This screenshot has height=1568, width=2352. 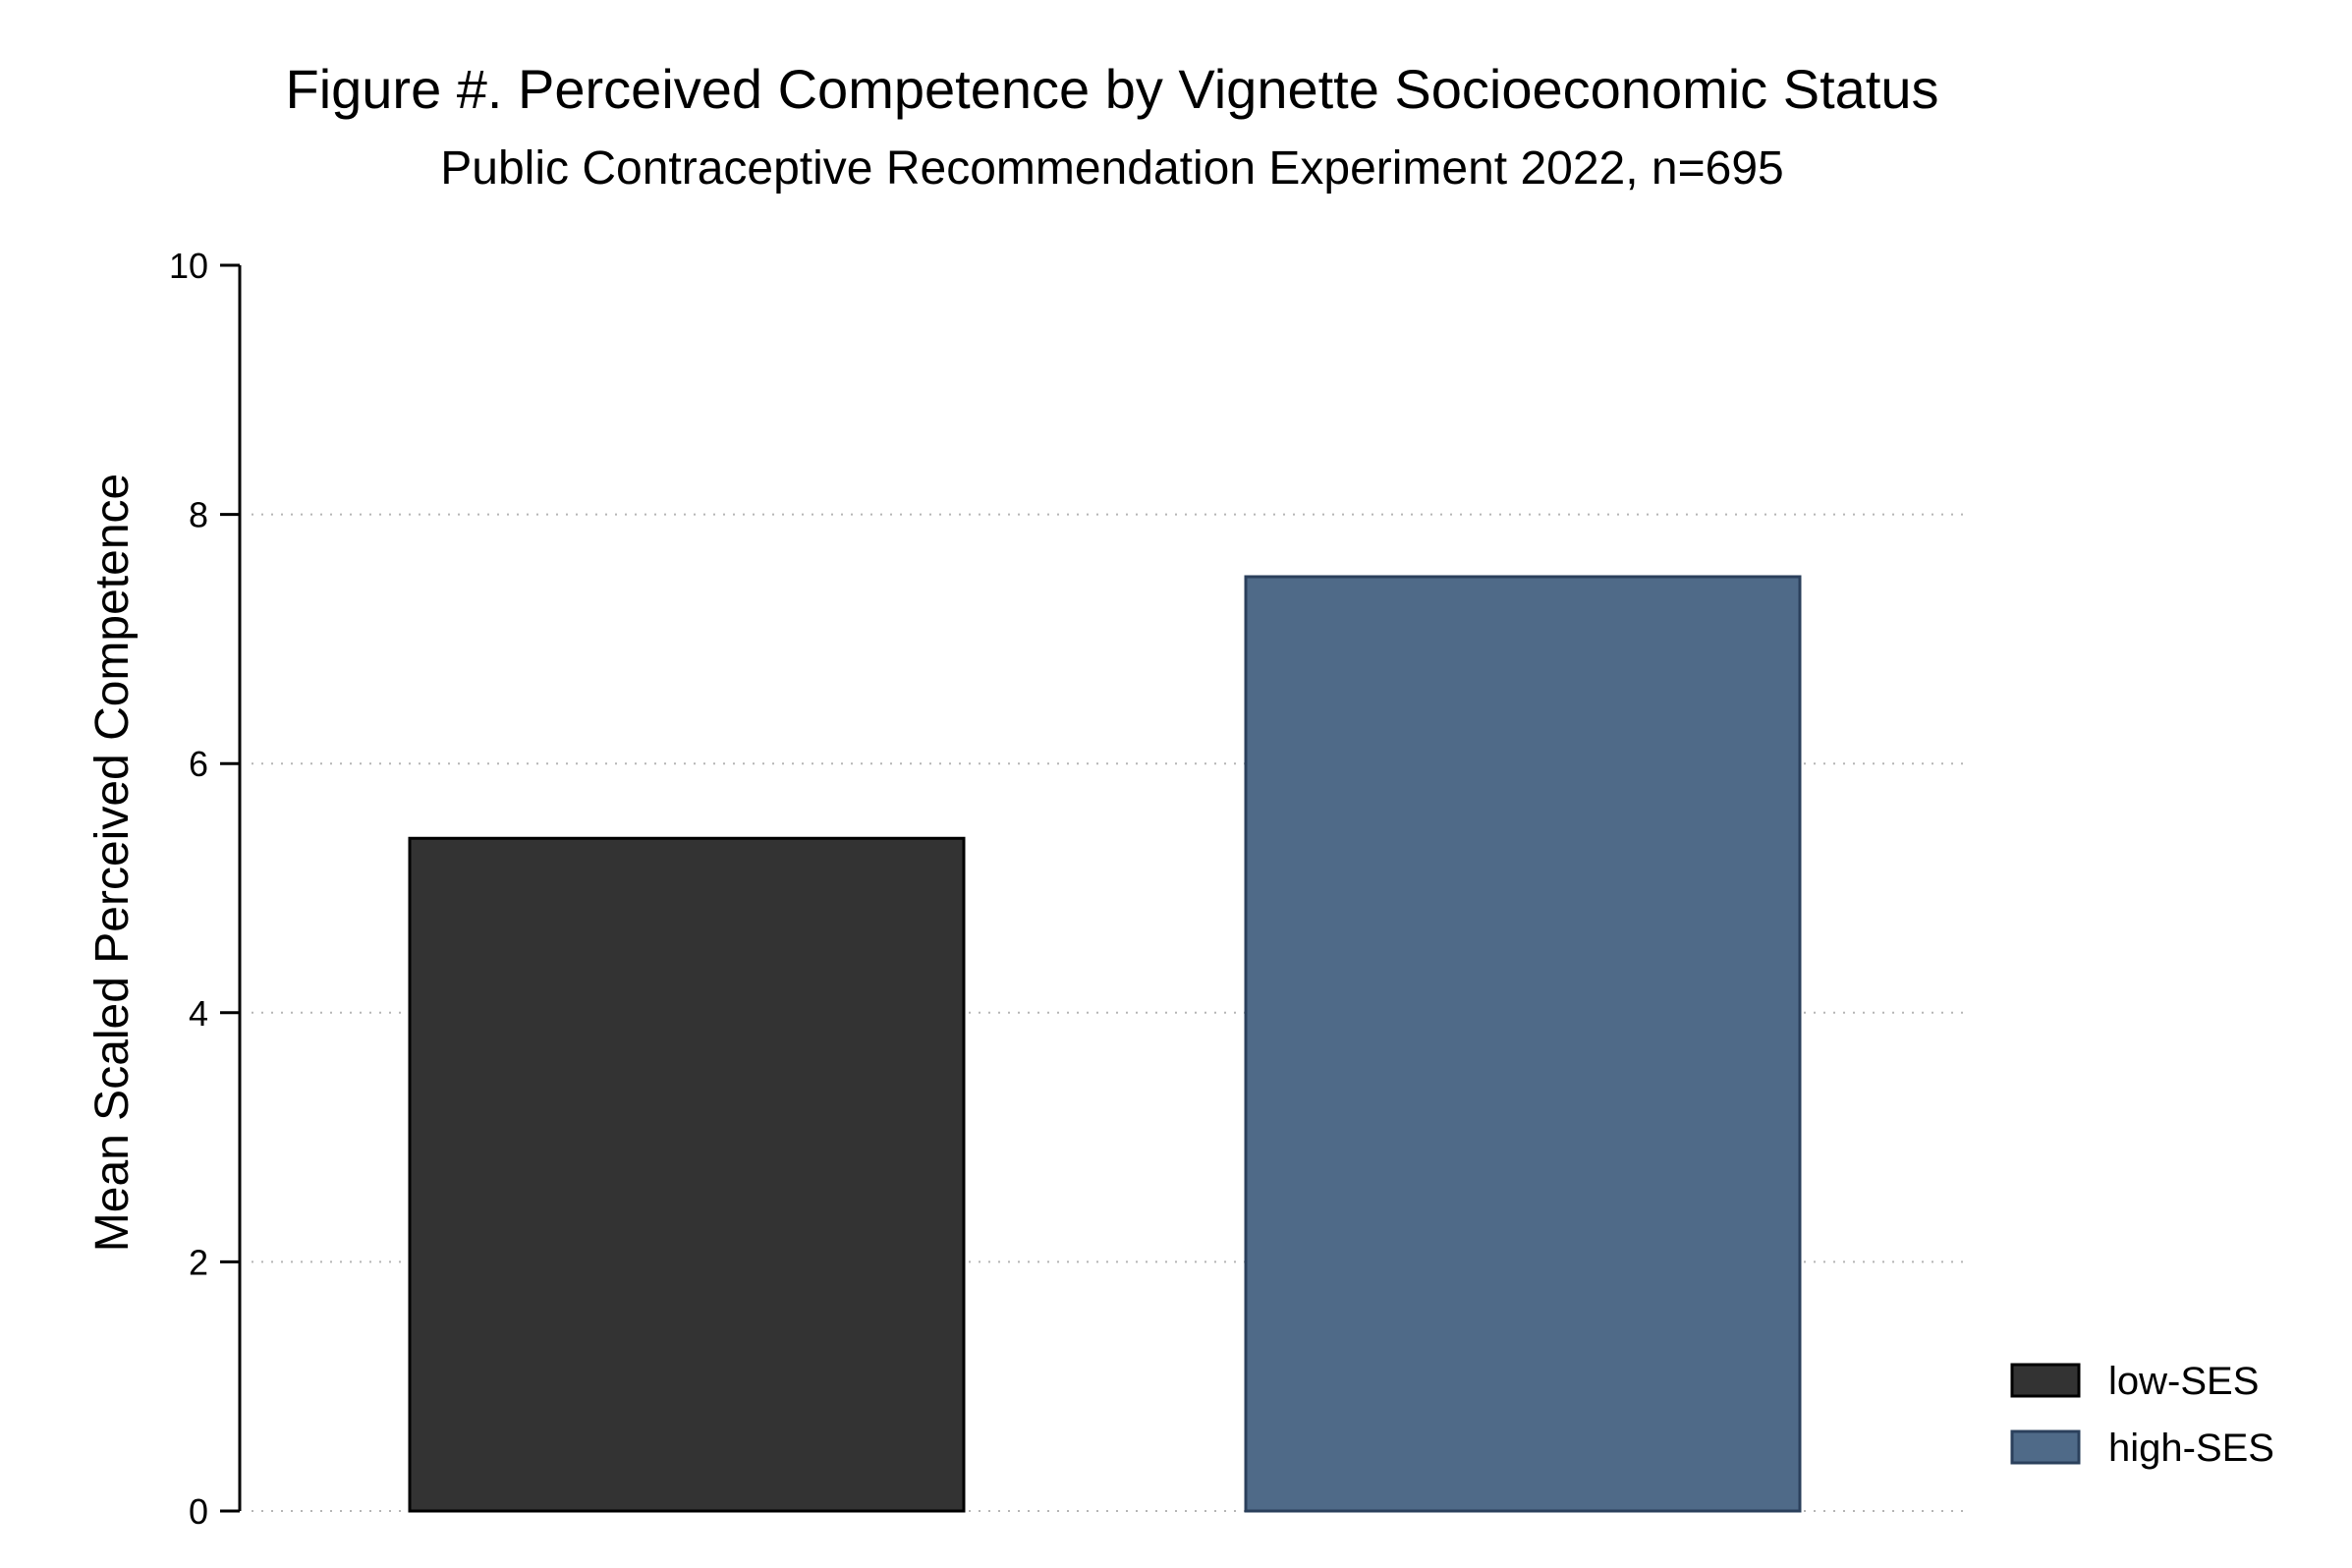 What do you see at coordinates (188, 266) in the screenshot?
I see `y-tick-label-10: 10` at bounding box center [188, 266].